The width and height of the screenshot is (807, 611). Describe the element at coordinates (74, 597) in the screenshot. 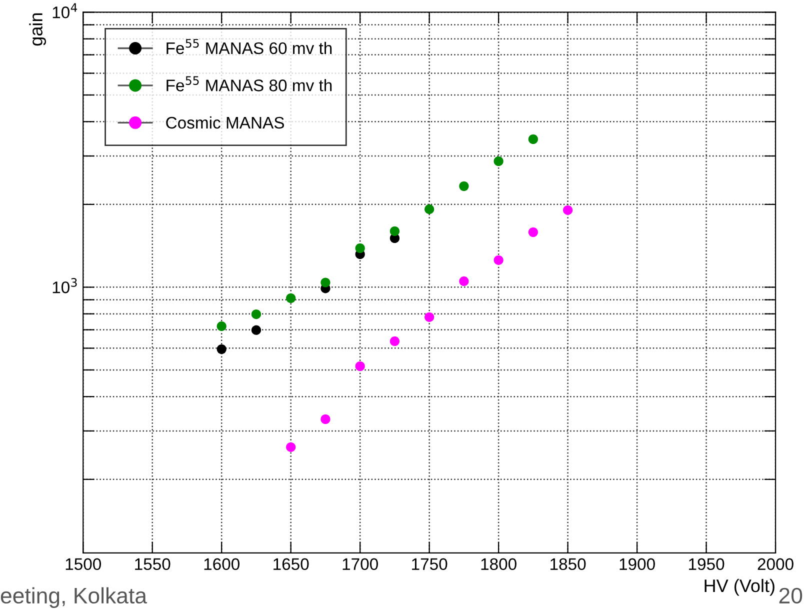

I see `text: eeting, Kolkata` at that location.